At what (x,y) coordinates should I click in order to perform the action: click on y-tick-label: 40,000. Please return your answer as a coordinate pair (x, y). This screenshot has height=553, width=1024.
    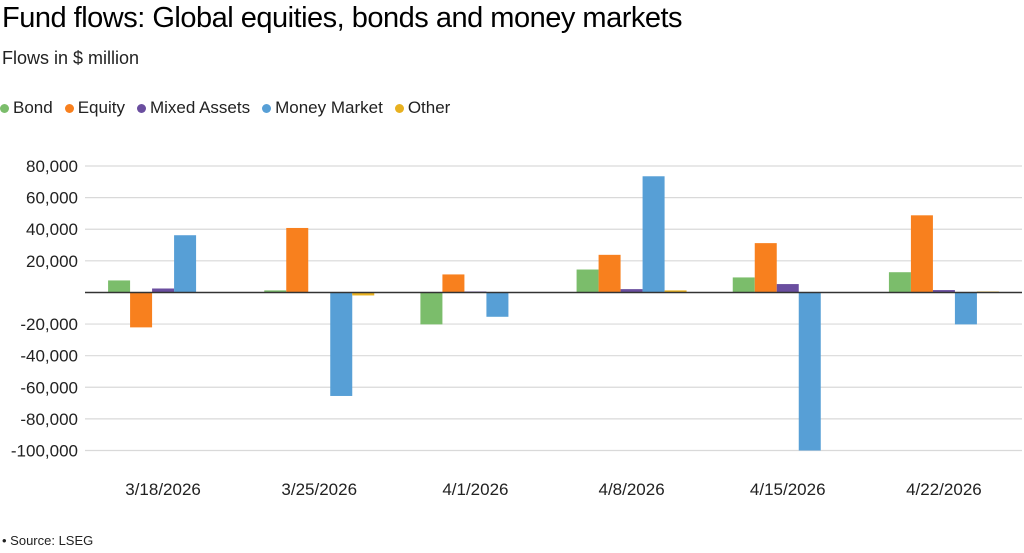
    Looking at the image, I should click on (52, 229).